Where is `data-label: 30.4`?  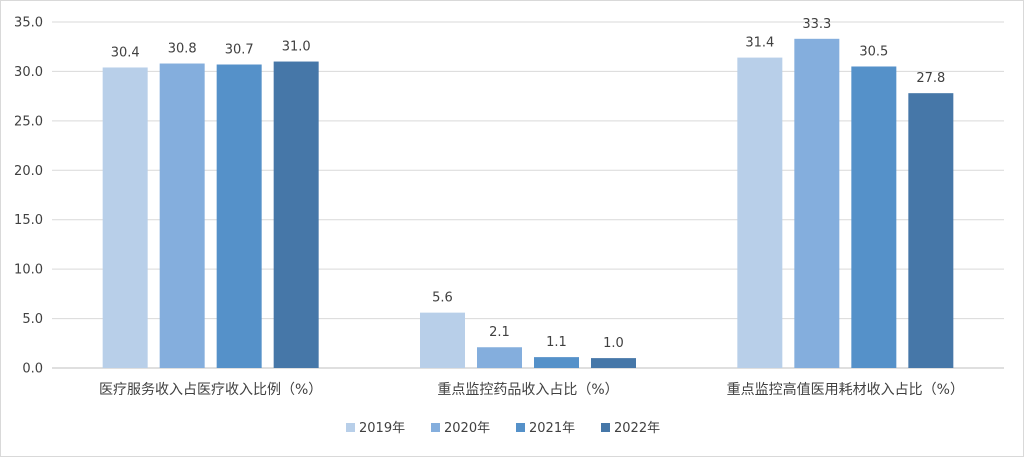
data-label: 30.4 is located at coordinates (125, 52).